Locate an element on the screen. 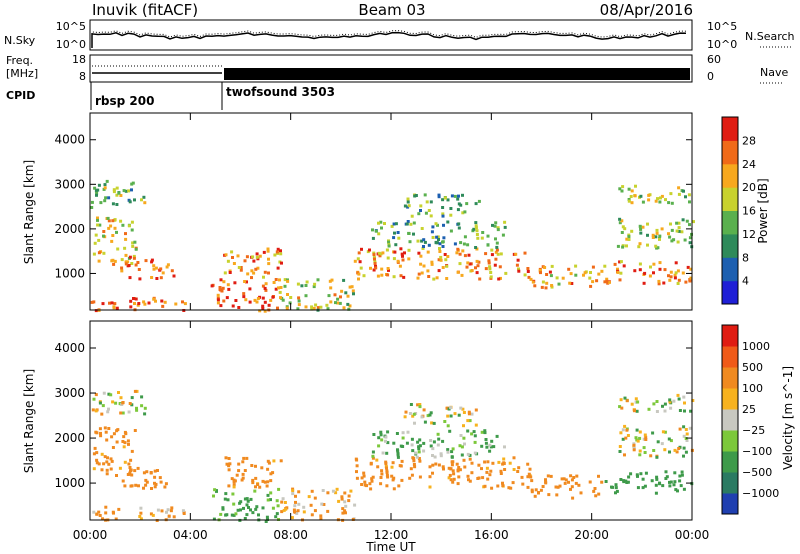  y-tick-label: 4000 is located at coordinates (69, 140).